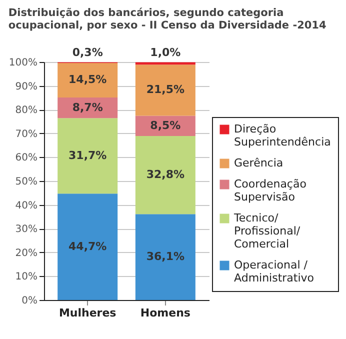  Describe the element at coordinates (87, 313) in the screenshot. I see `x-tick-label: Mulheres` at that location.